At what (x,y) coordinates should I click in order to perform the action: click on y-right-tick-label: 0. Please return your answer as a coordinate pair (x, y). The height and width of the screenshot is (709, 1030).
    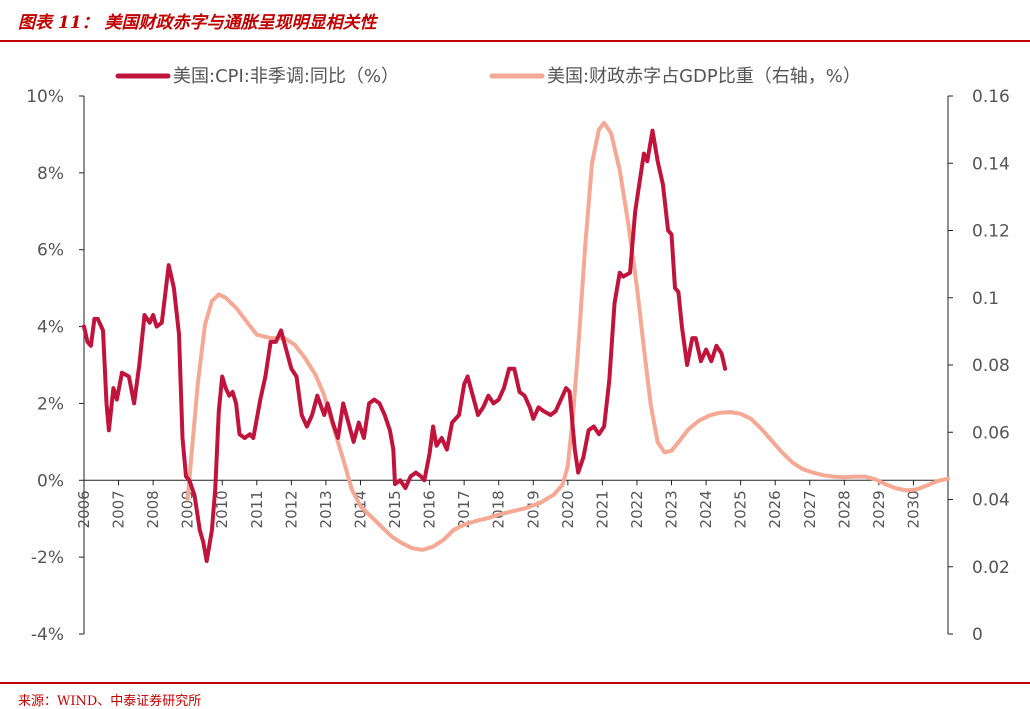
    Looking at the image, I should click on (977, 635).